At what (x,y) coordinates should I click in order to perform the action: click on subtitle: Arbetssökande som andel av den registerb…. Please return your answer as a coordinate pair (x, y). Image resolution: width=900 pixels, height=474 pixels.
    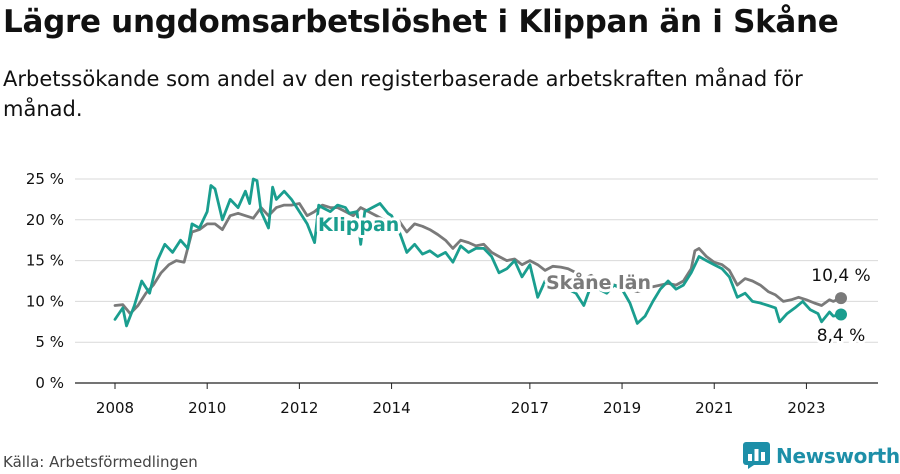
    Looking at the image, I should click on (403, 94).